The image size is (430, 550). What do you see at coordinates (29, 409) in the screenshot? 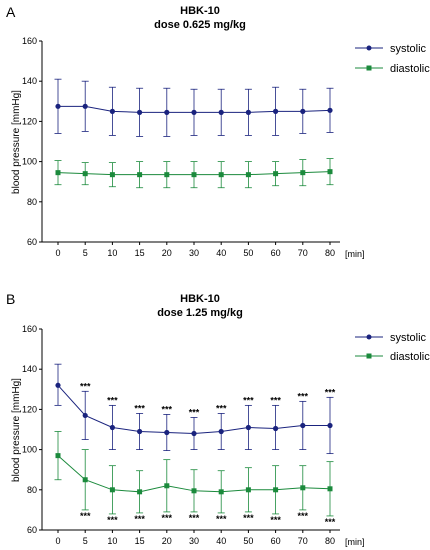
I see `y-tick-label: 120` at bounding box center [29, 409].